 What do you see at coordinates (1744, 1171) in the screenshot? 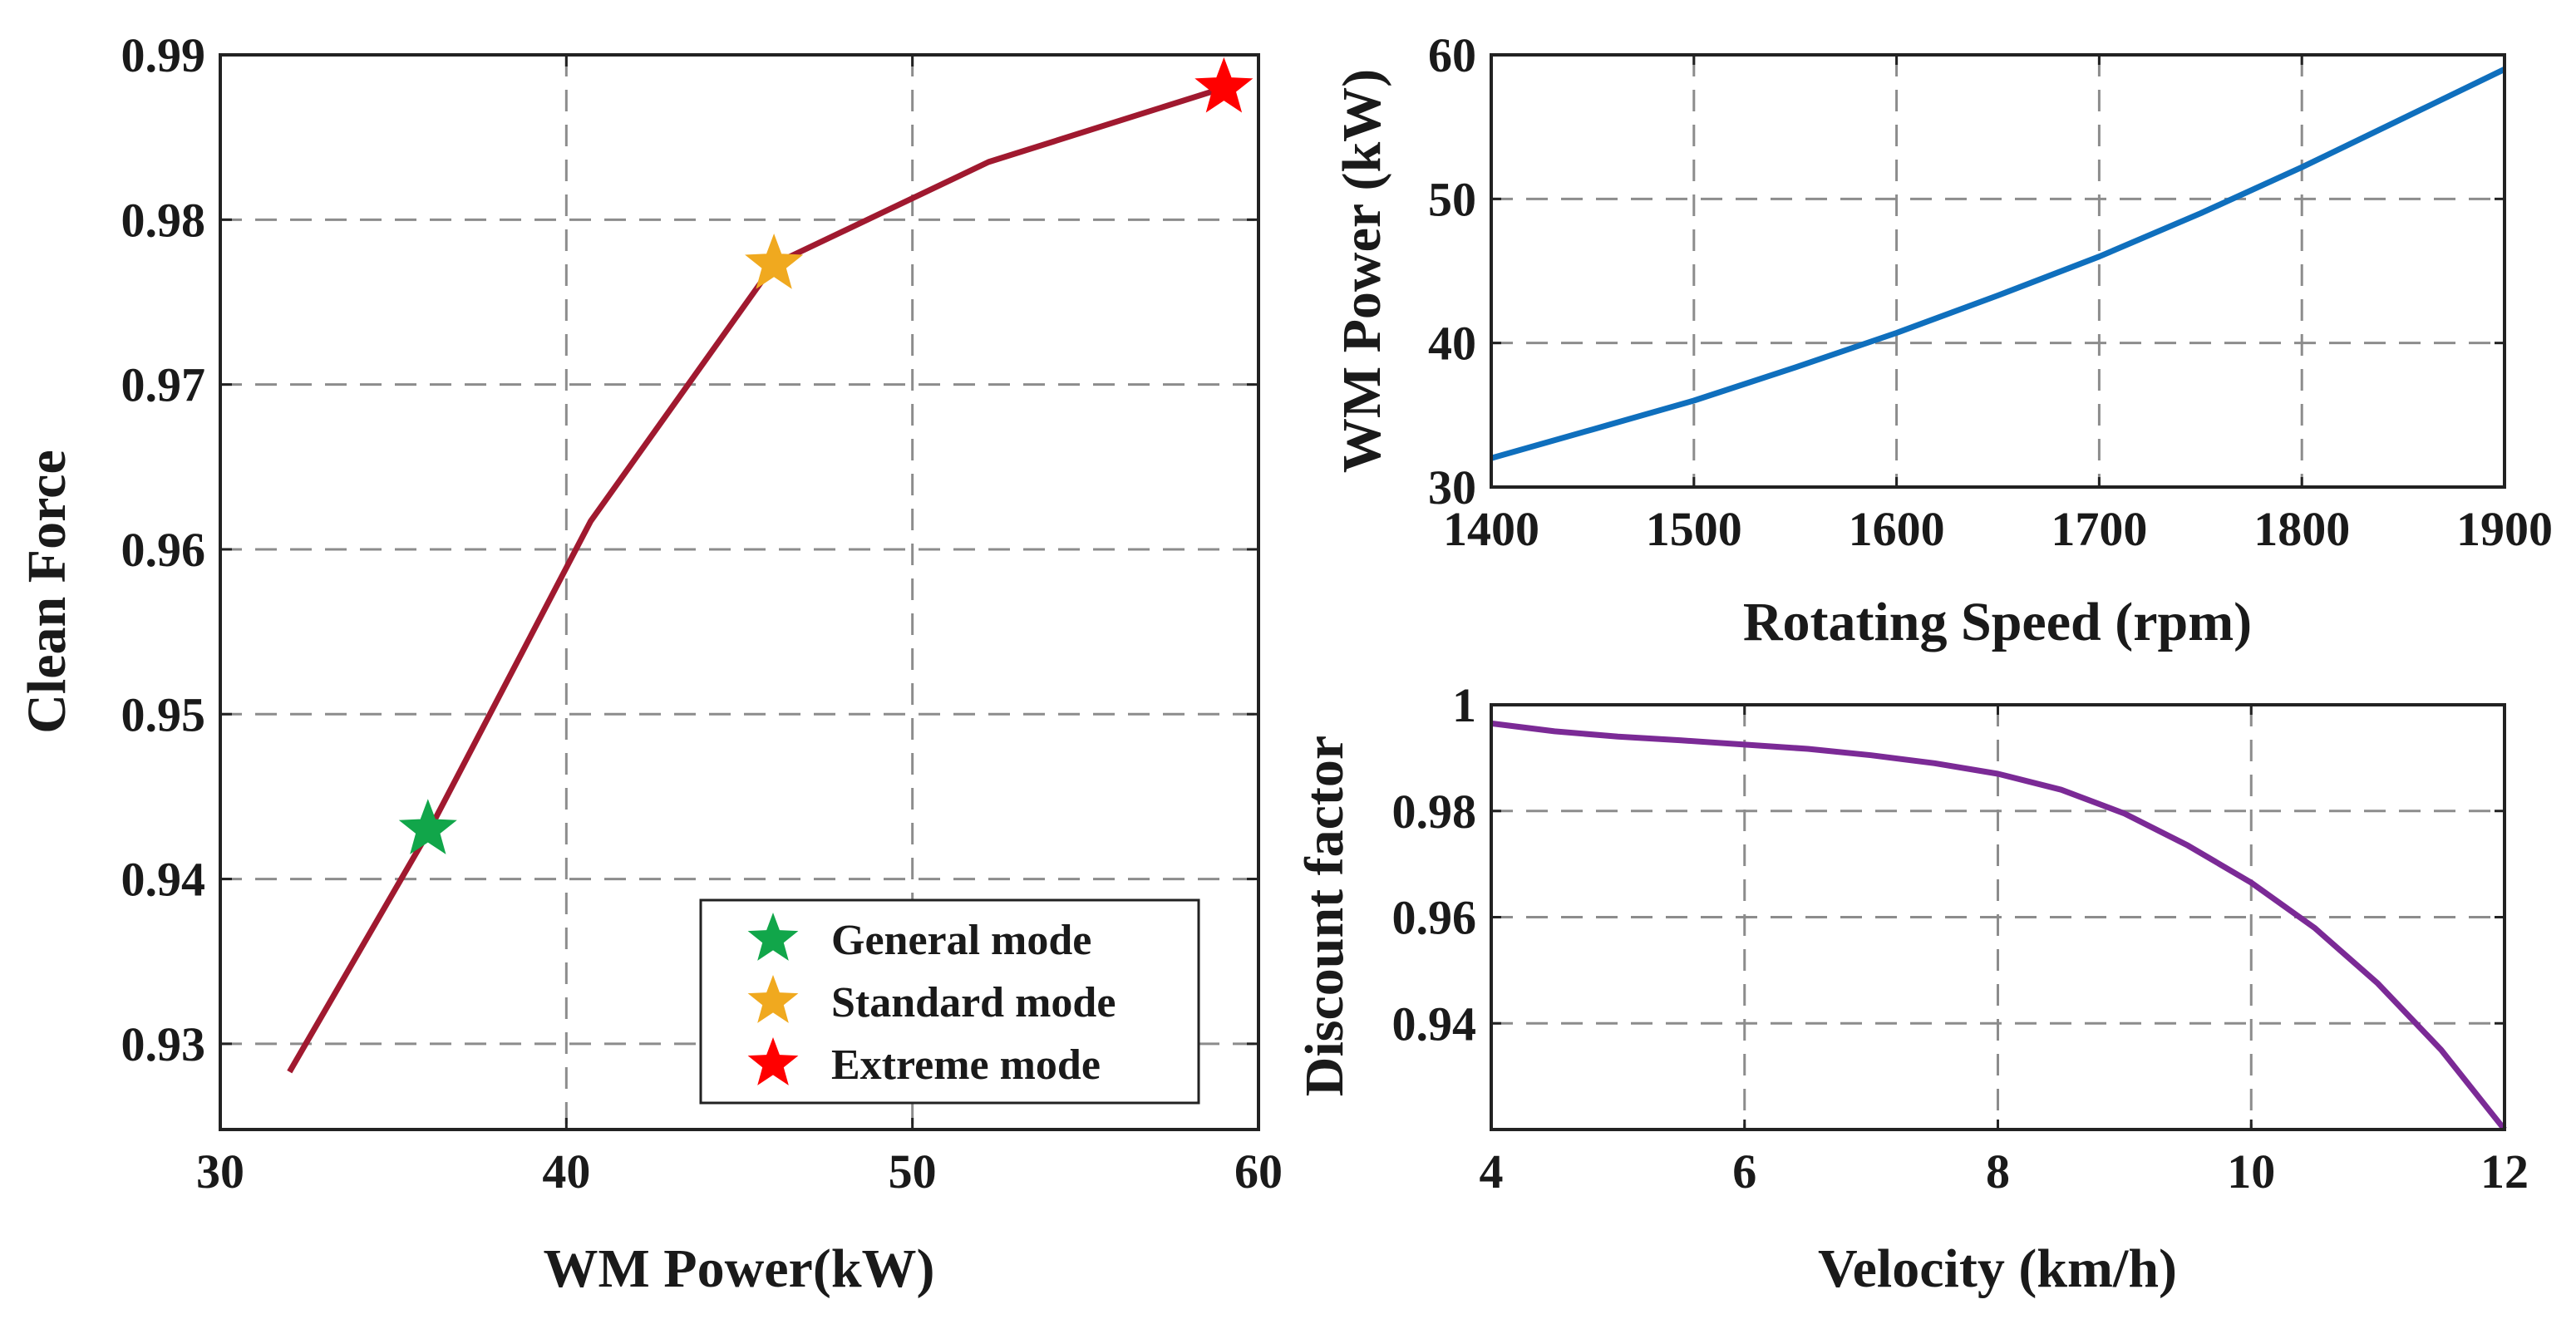
I see `x-tick-label: 6` at bounding box center [1744, 1171].